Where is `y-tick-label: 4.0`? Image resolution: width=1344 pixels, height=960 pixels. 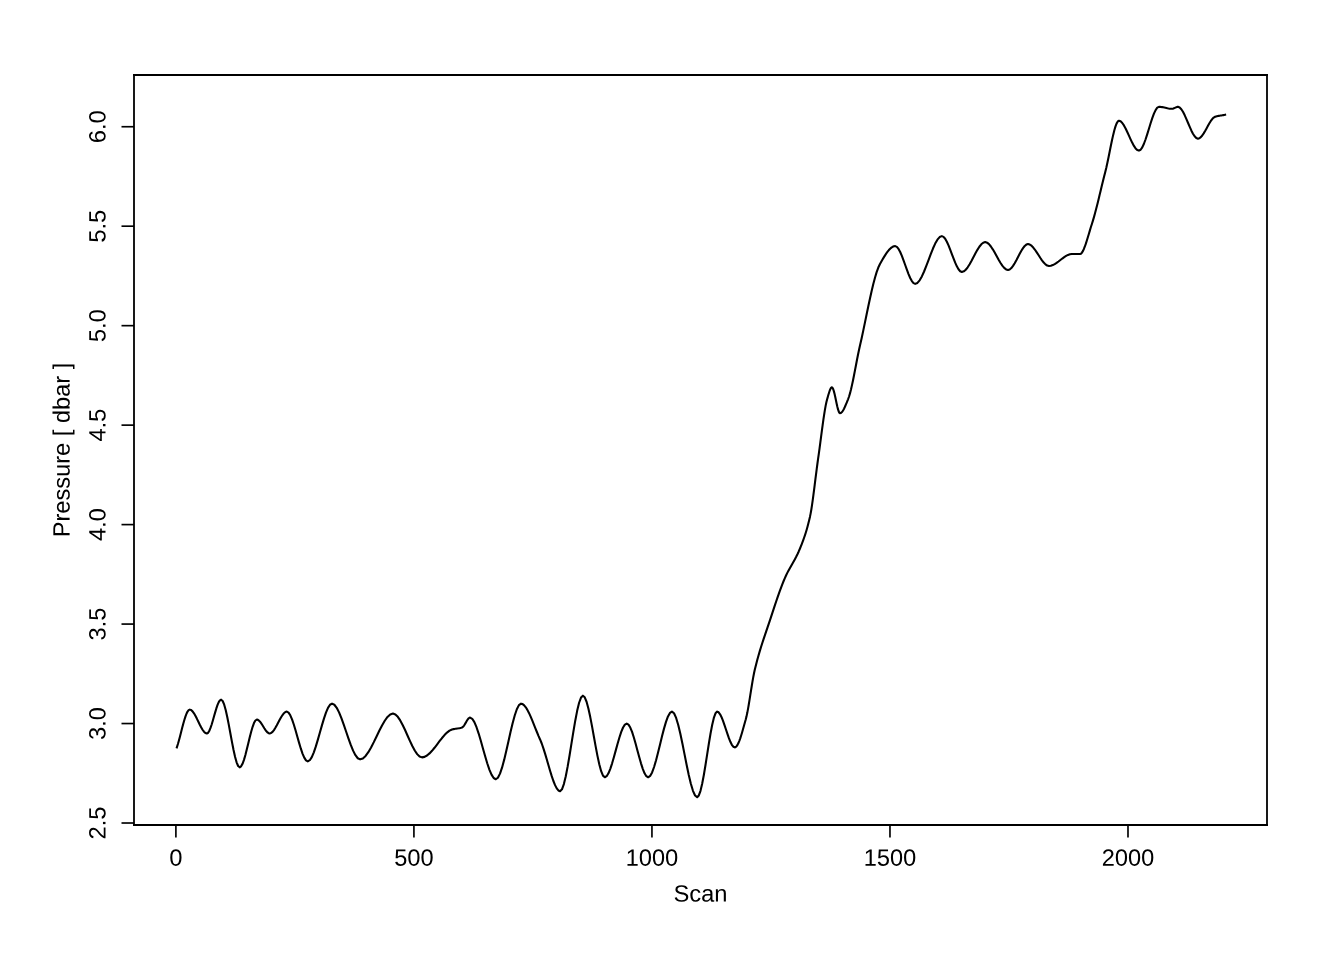
y-tick-label: 4.0 is located at coordinates (97, 525).